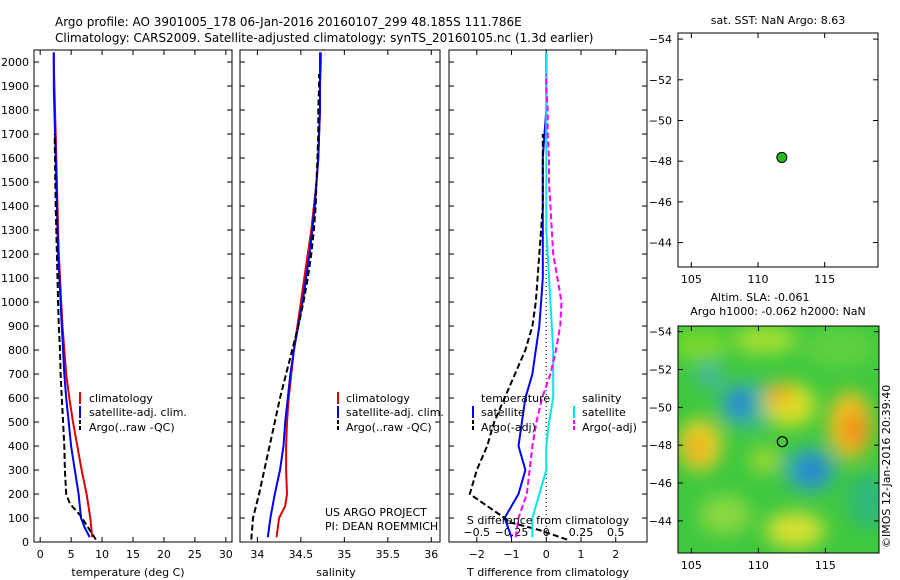 The image size is (900, 580). Describe the element at coordinates (336, 572) in the screenshot. I see `salinity-xlabel: salinity` at that location.